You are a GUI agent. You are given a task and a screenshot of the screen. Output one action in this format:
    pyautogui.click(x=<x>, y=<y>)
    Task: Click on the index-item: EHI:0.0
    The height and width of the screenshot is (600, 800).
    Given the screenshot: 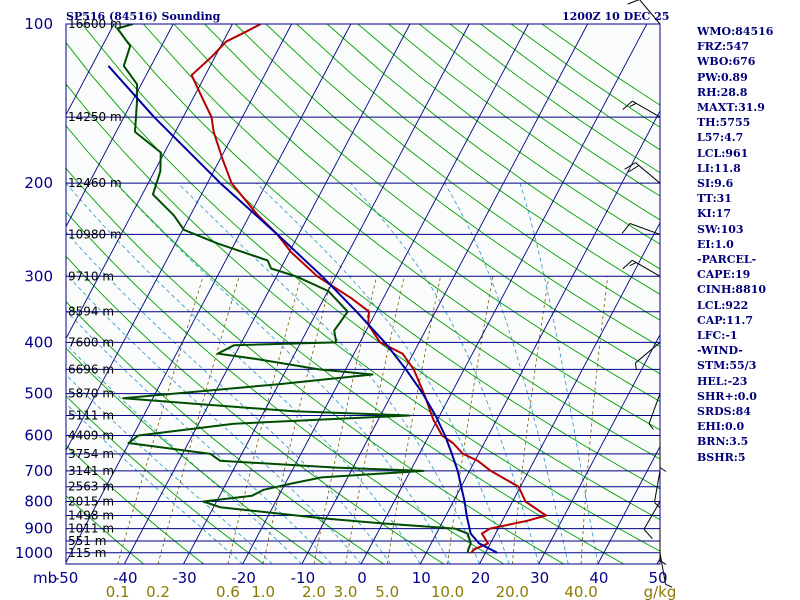 What is the action you would take?
    pyautogui.click(x=721, y=427)
    